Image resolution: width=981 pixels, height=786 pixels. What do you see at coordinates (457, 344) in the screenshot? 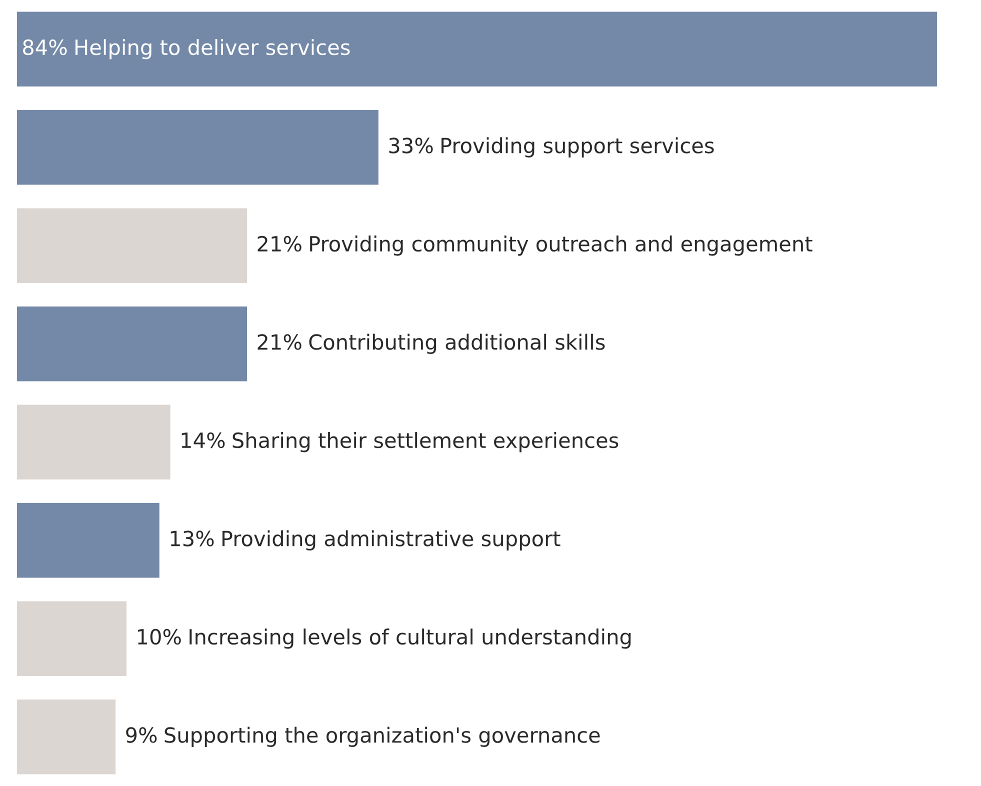
I see `y-tick-label: Contributing additional skills` at bounding box center [457, 344].